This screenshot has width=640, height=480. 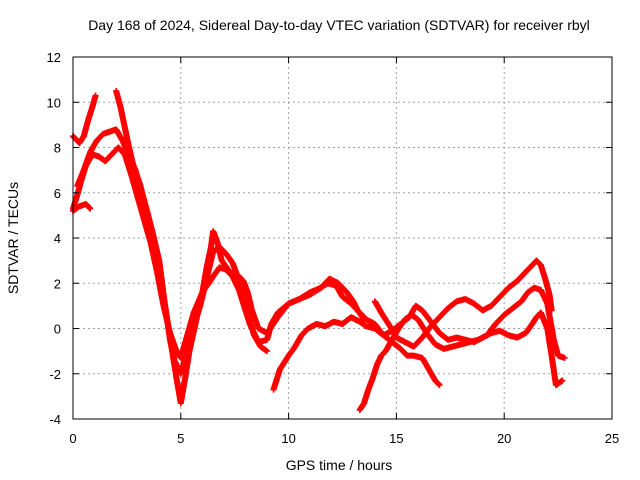 I want to click on x-tick-label: 0, so click(x=72, y=438).